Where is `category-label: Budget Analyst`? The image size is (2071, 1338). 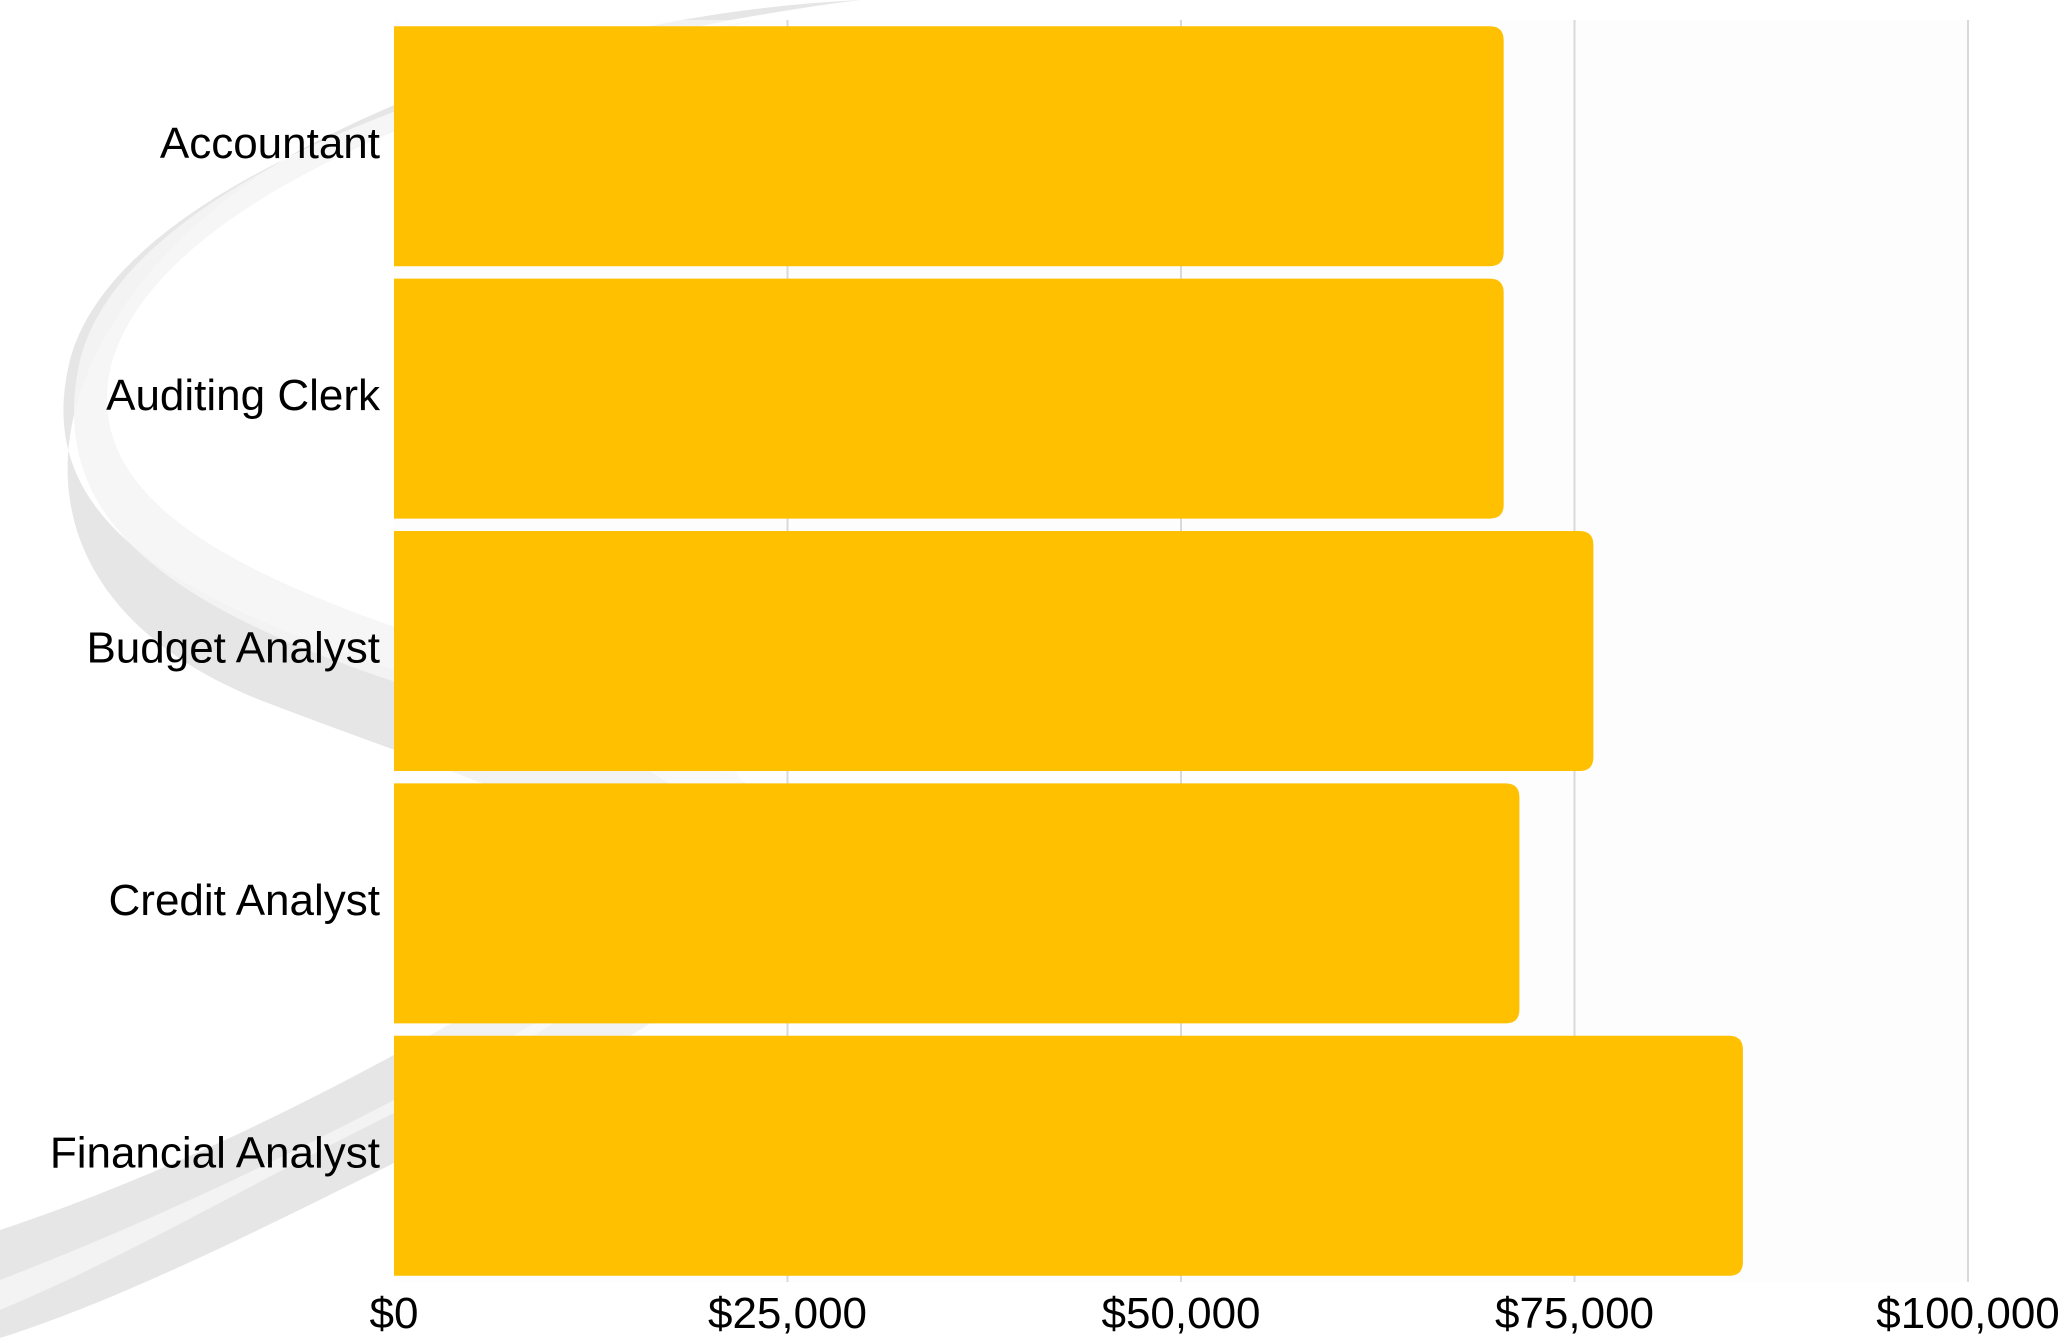
category-label: Budget Analyst is located at coordinates (233, 648).